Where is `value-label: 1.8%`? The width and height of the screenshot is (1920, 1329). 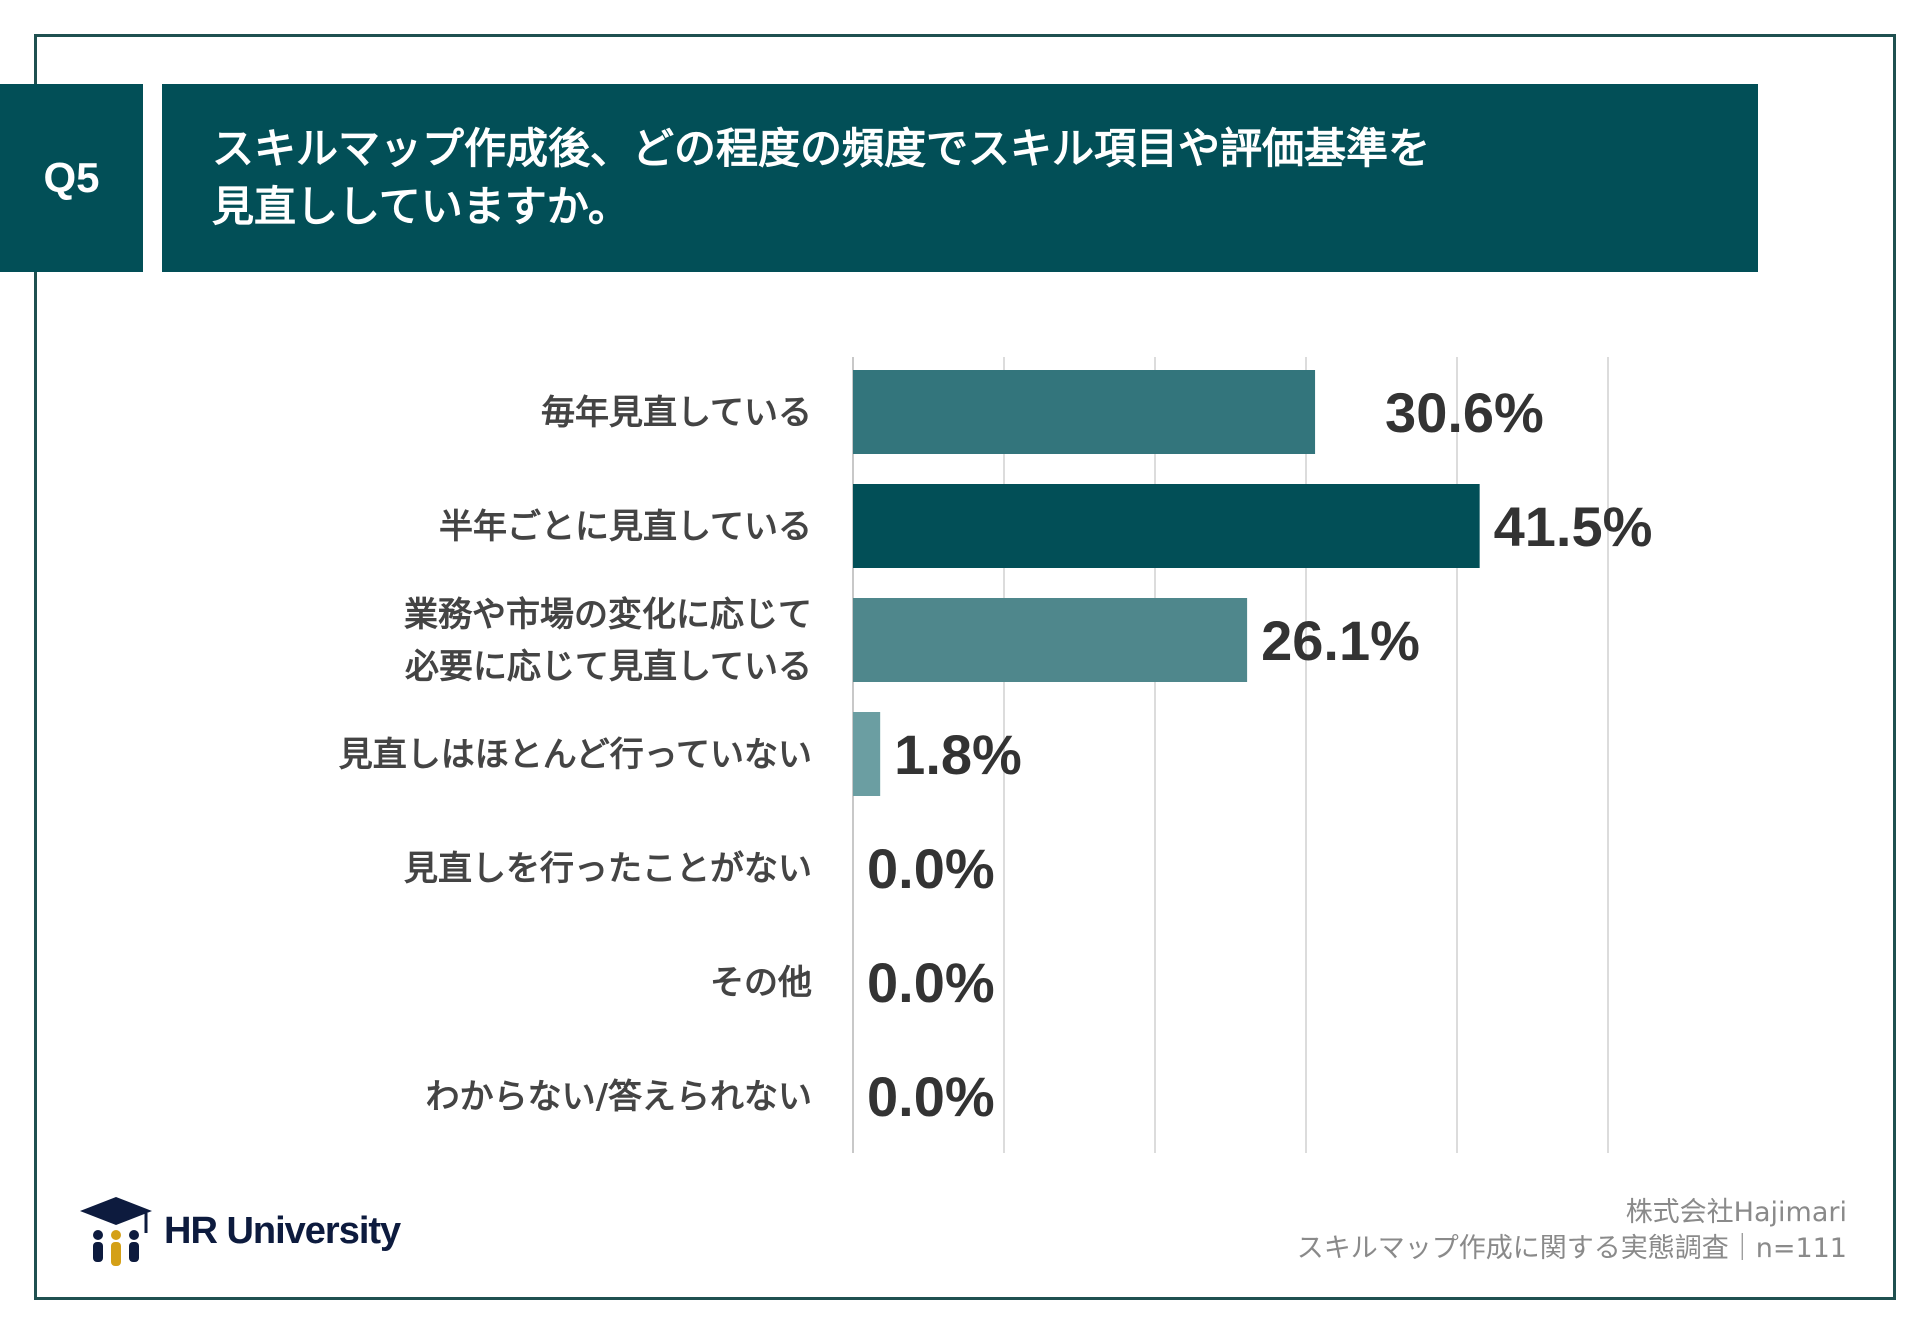
value-label: 1.8% is located at coordinates (958, 754).